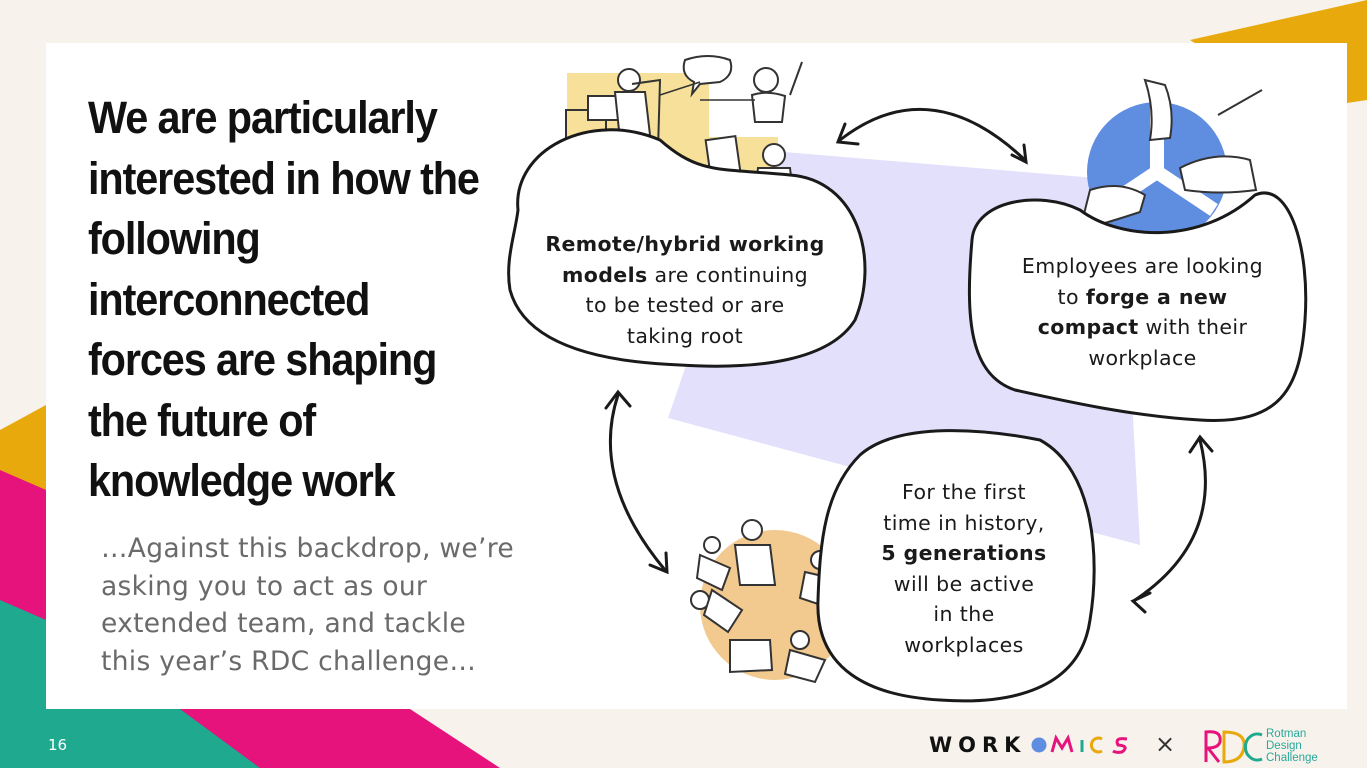  Describe the element at coordinates (262, 359) in the screenshot. I see `heading-line: forces are shaping` at that location.